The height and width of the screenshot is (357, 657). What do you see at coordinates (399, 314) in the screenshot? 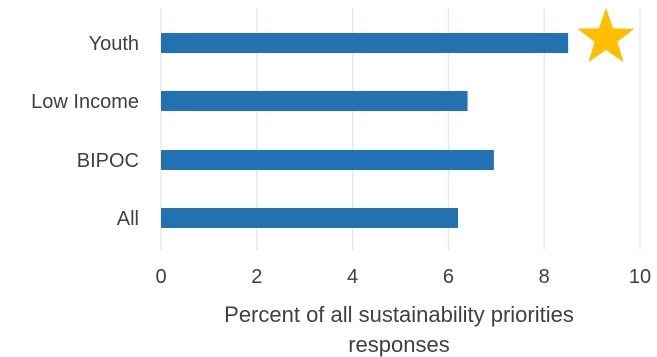
I see `x-axis-title-line-1: Percent of all sustainability priorities` at bounding box center [399, 314].